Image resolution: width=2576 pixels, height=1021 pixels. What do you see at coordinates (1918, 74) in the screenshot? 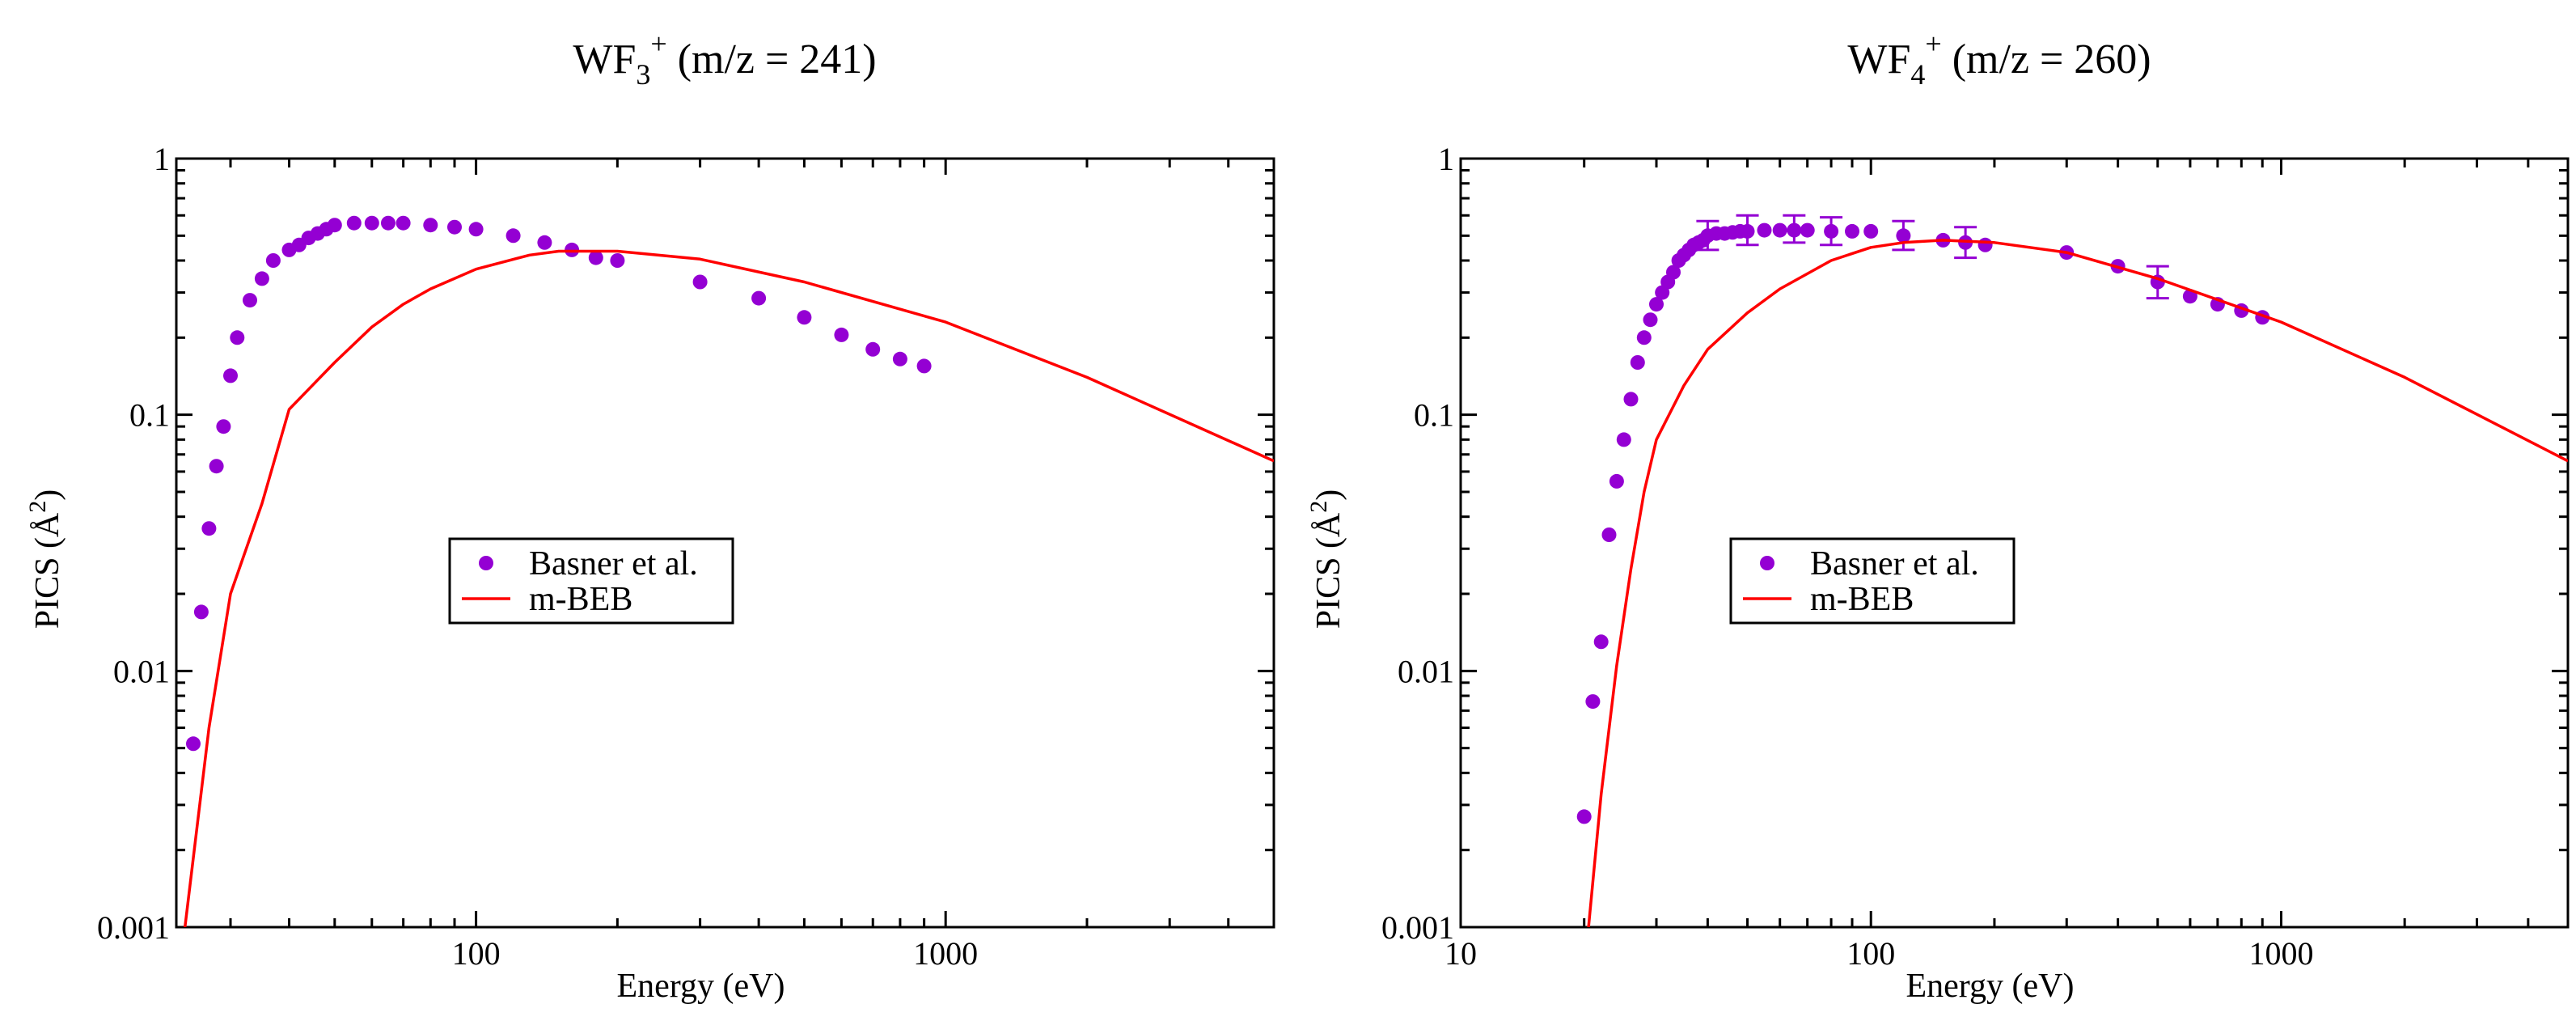
I see `chart-title-subscript: 4` at bounding box center [1918, 74].